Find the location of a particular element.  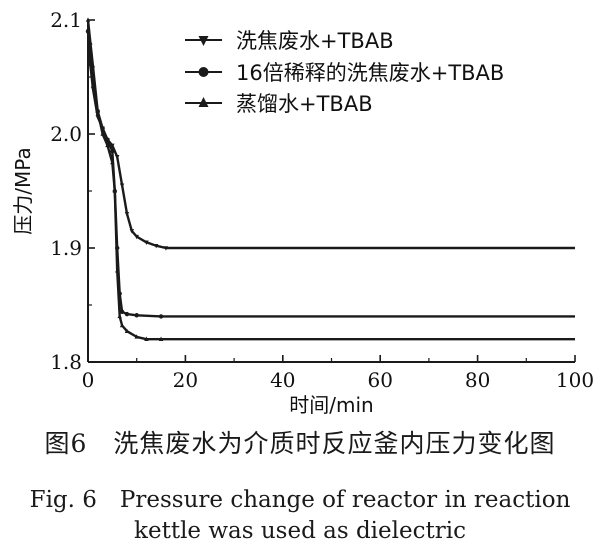

y-tick-label: 1.8 is located at coordinates (66, 362).